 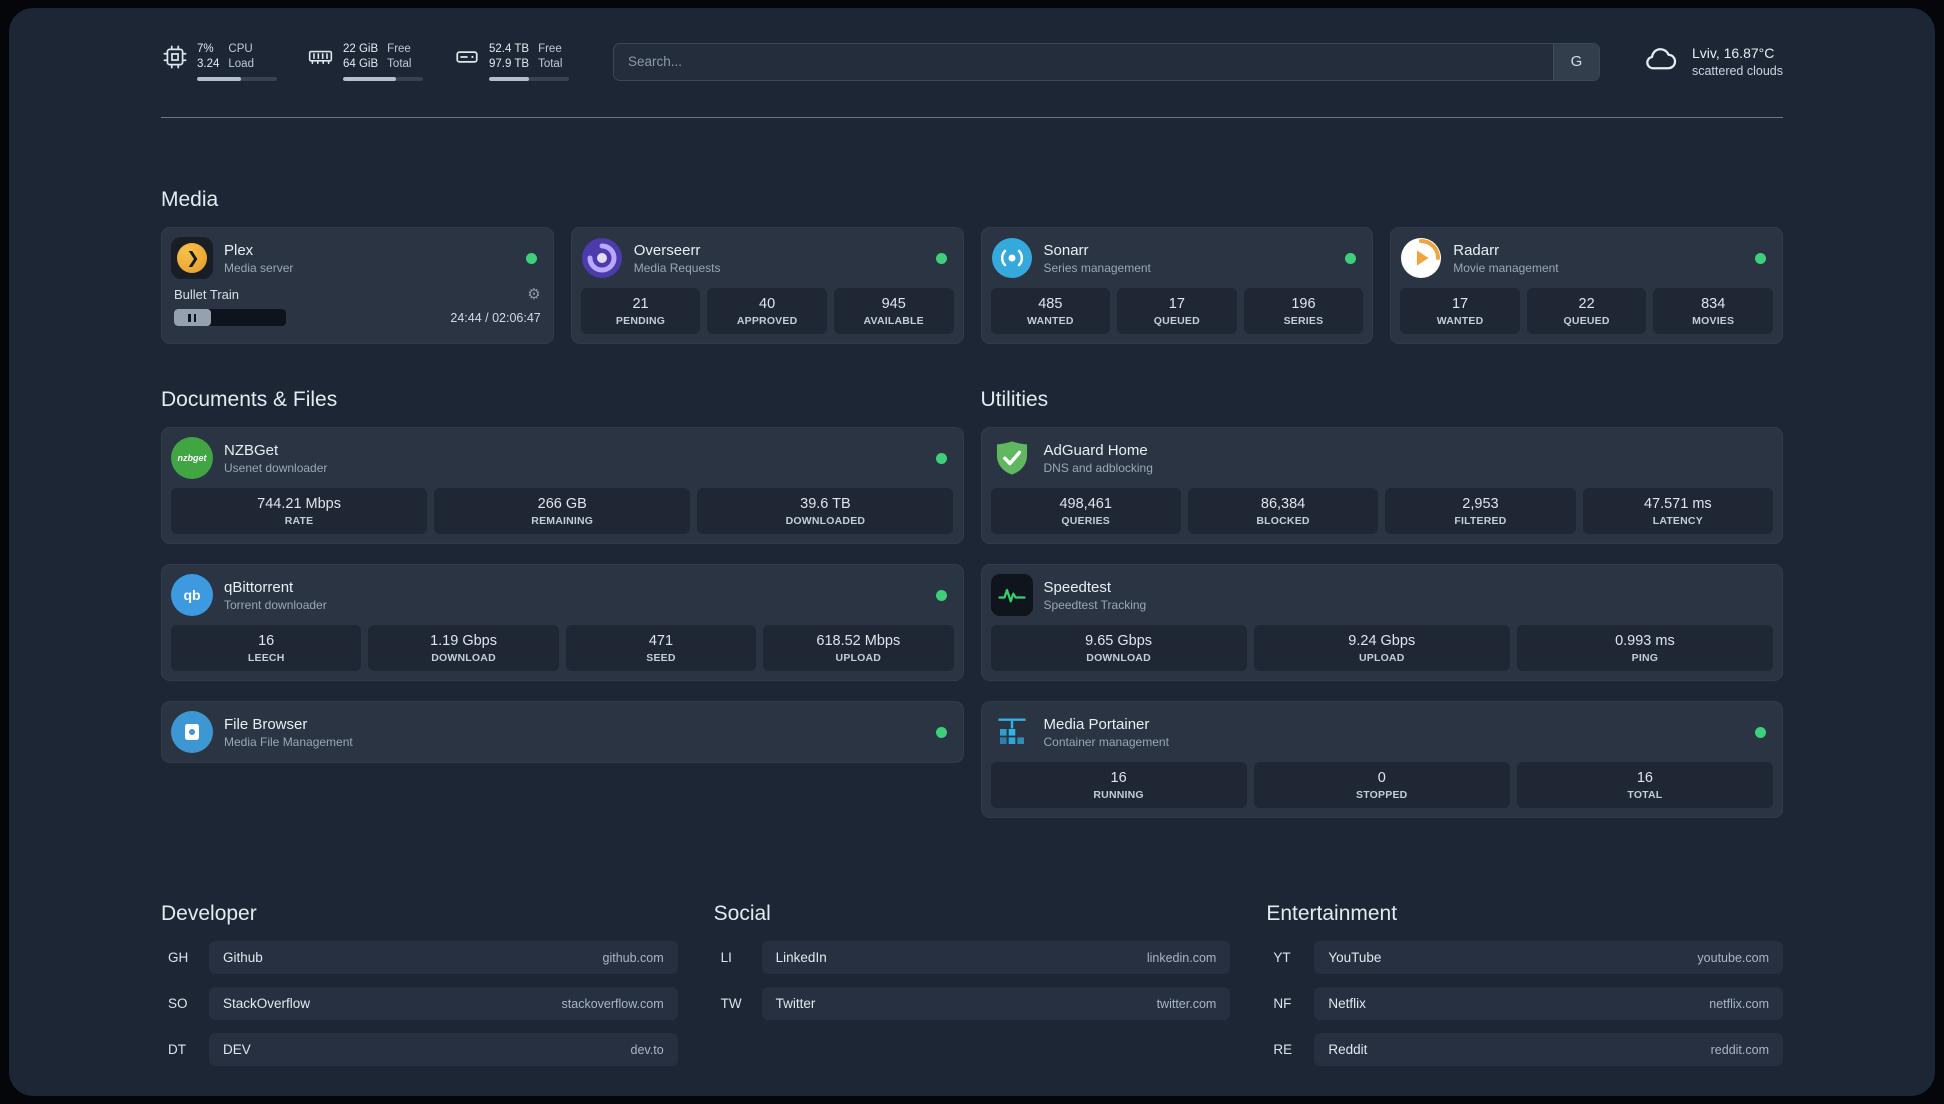 What do you see at coordinates (1012, 458) in the screenshot?
I see `adguard-icon` at bounding box center [1012, 458].